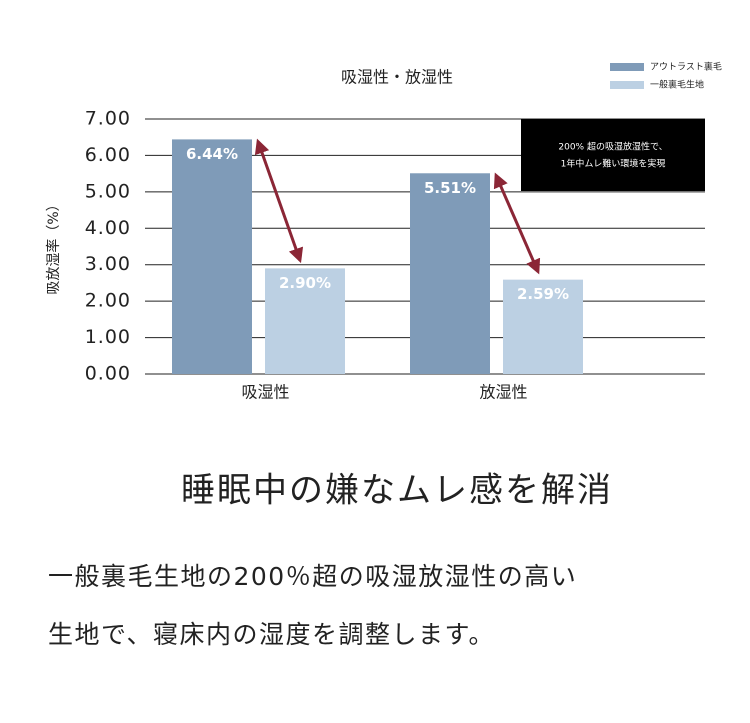 The image size is (750, 723). I want to click on legend-label: アウトラスト裏毛, so click(686, 67).